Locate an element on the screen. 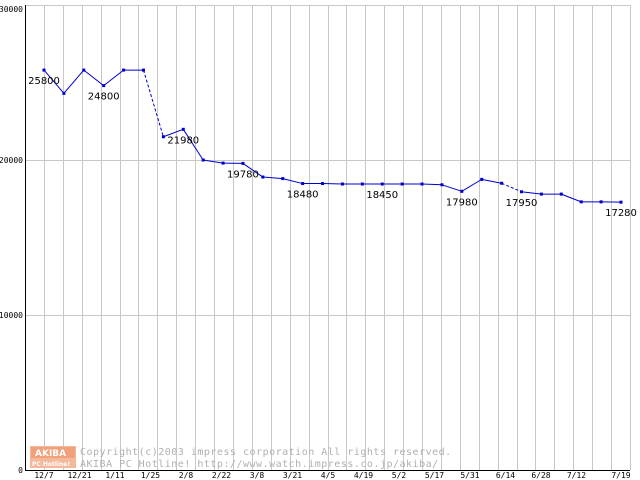 This screenshot has width=640, height=480. data-label: 18450 is located at coordinates (382, 195).